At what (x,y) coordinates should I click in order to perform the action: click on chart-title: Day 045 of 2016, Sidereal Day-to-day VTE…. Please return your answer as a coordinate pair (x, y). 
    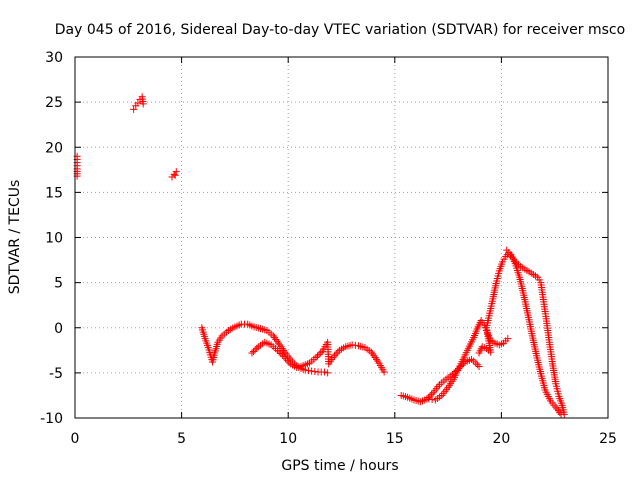
    Looking at the image, I should click on (340, 30).